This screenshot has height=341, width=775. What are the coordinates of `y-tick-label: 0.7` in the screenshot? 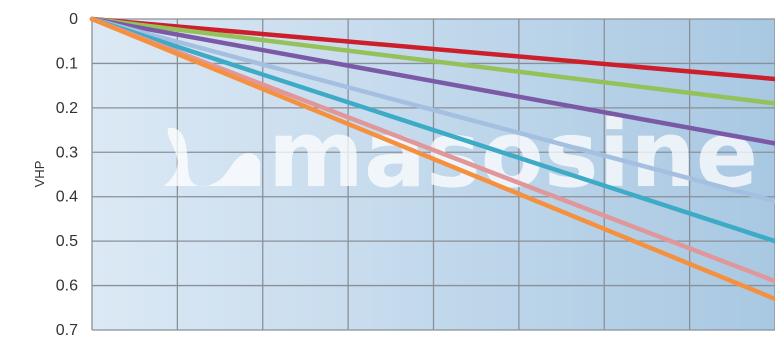 It's located at (67, 330).